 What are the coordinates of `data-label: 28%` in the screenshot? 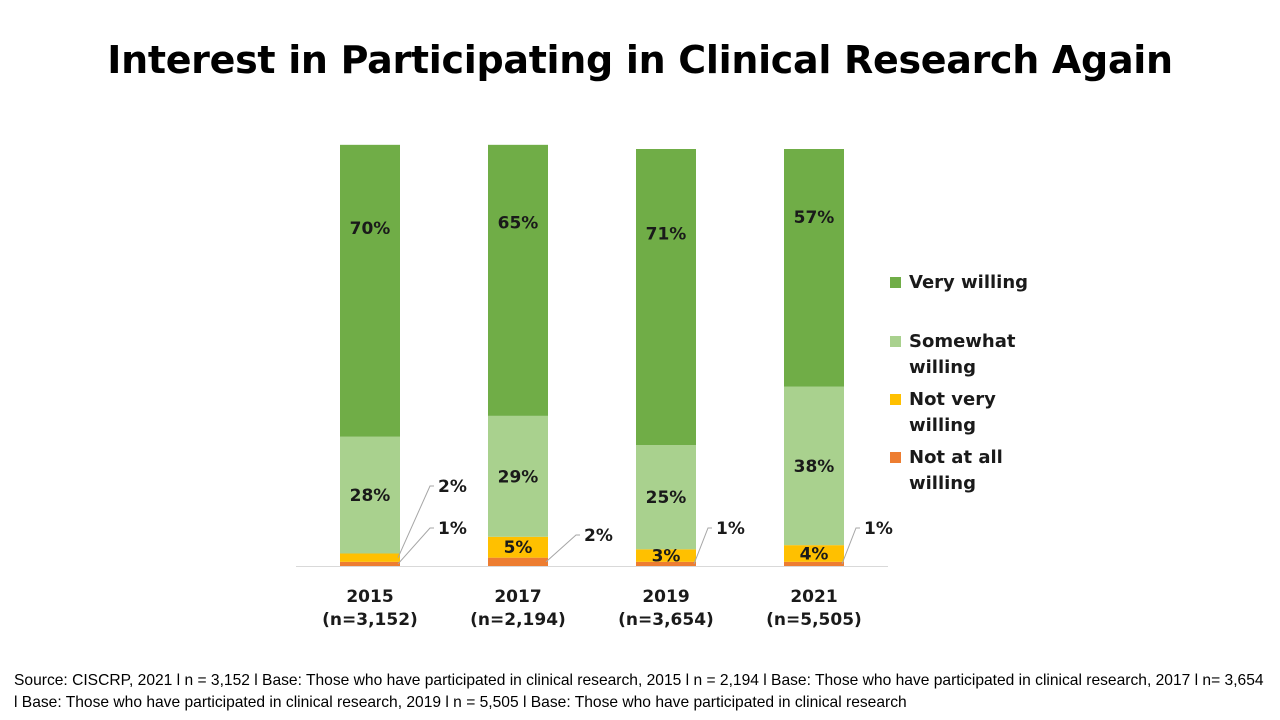 It's located at (370, 496).